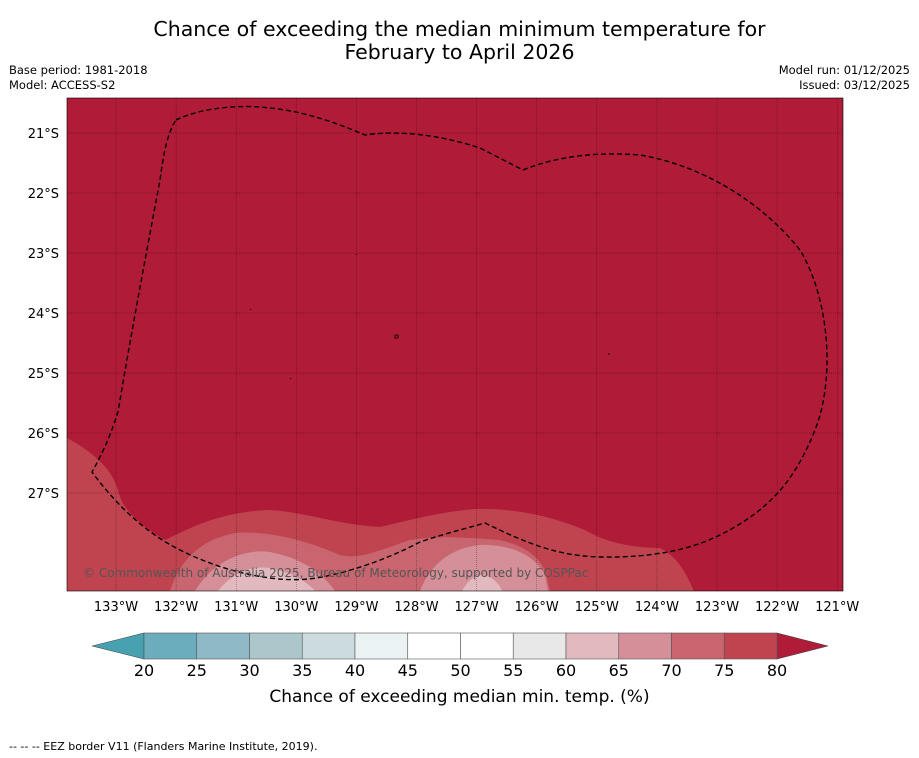  What do you see at coordinates (566, 670) in the screenshot?
I see `colorbar-tick-label: 60` at bounding box center [566, 670].